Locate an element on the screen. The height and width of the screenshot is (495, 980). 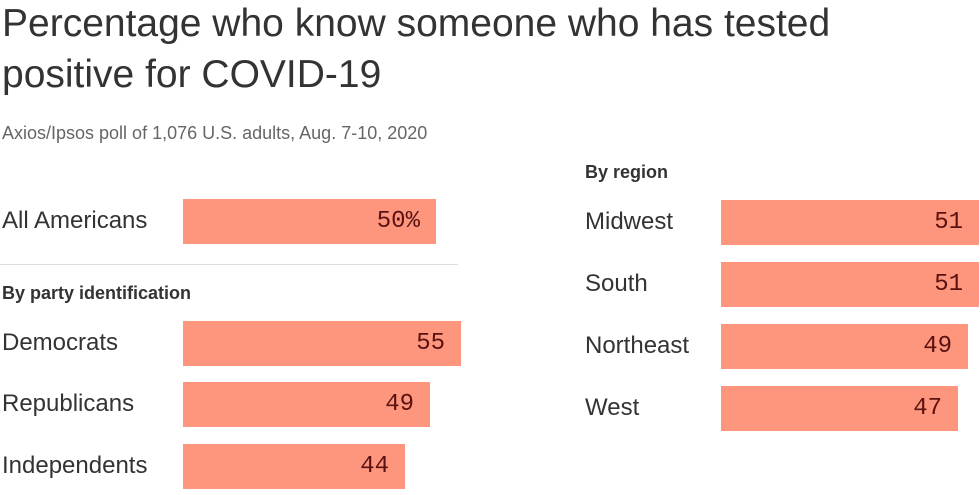
bar-all-americans is located at coordinates (309, 221).